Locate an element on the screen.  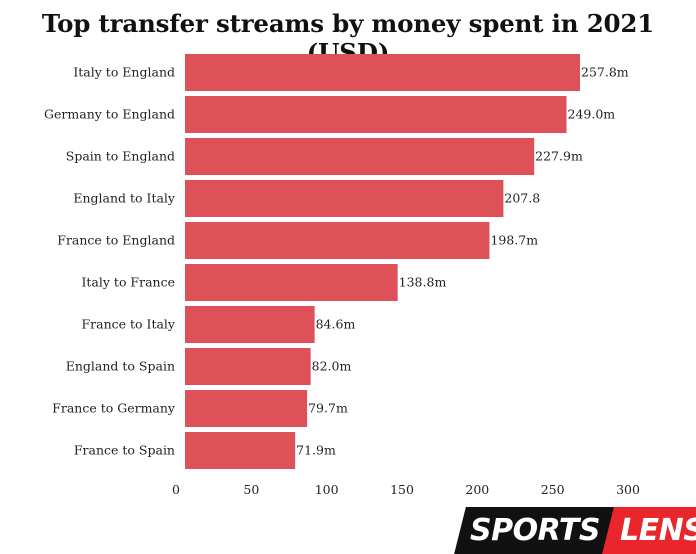
x-tick-label: 300 is located at coordinates (628, 489).